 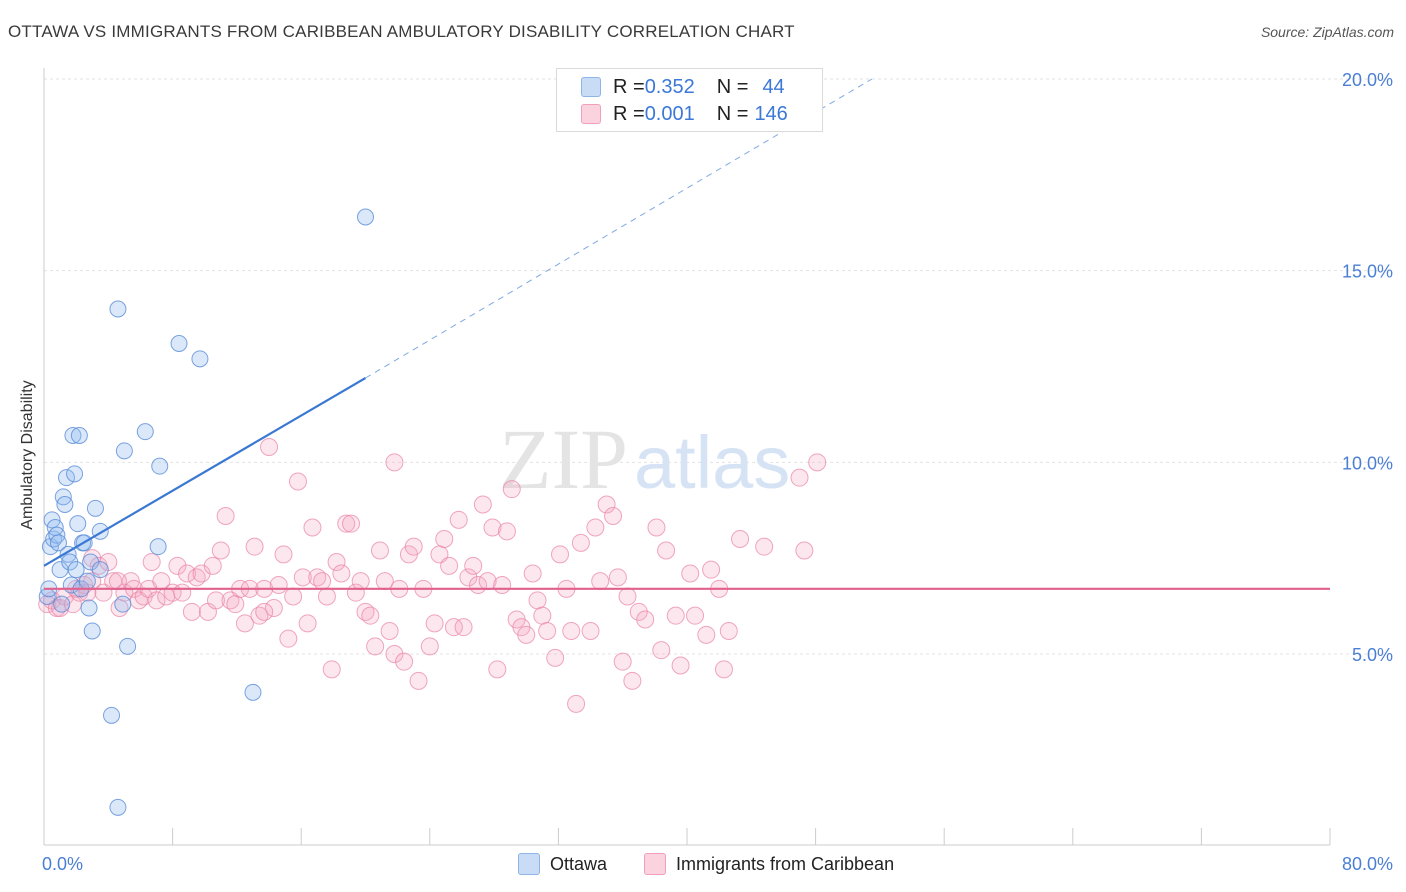 What do you see at coordinates (732, 86) in the screenshot?
I see `legend-n-label: N =` at bounding box center [732, 86].